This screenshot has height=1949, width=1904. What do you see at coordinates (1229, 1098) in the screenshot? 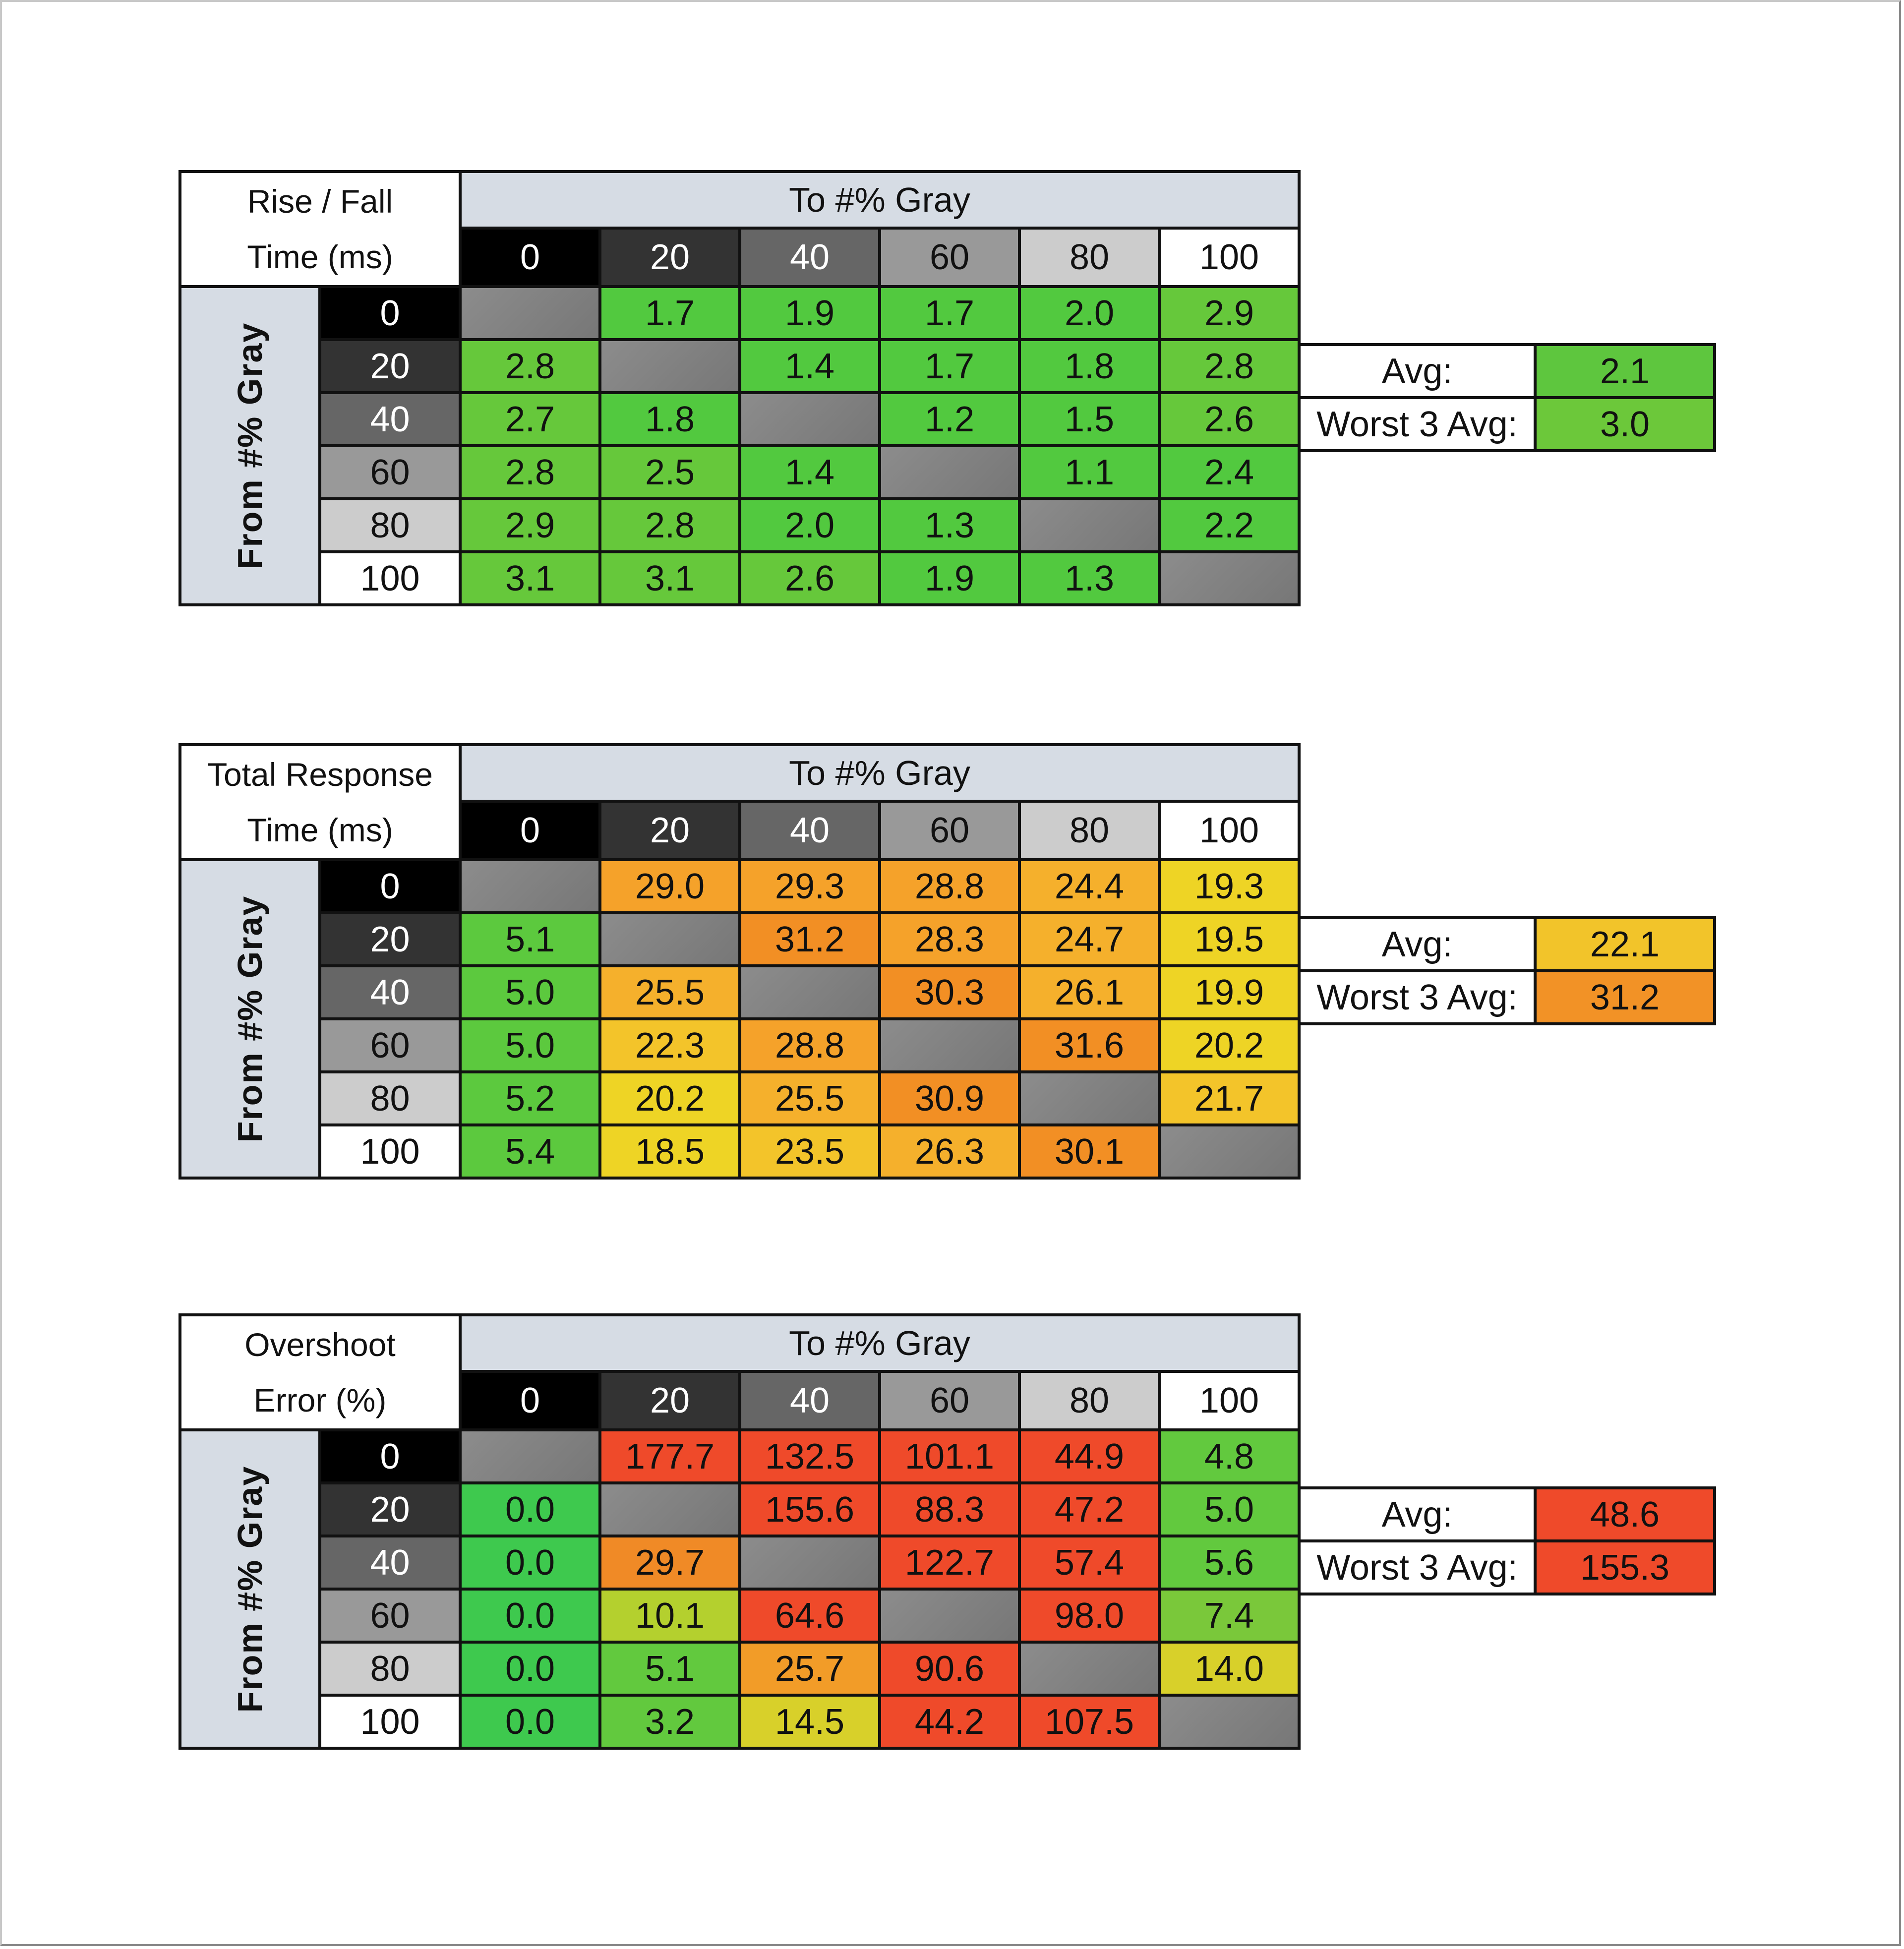
I see `heatmap-cell: 21.7` at bounding box center [1229, 1098].